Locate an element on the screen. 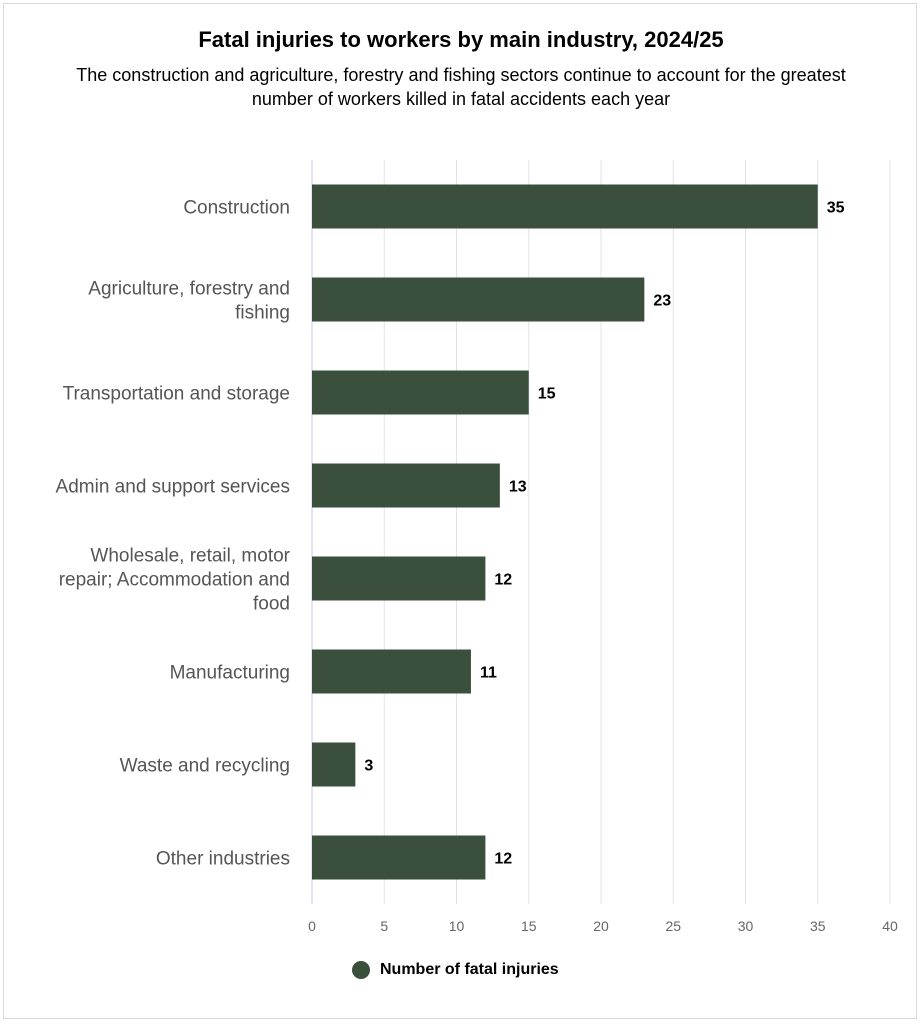 Image resolution: width=922 pixels, height=1024 pixels. bar-value-label: 11 is located at coordinates (488, 673).